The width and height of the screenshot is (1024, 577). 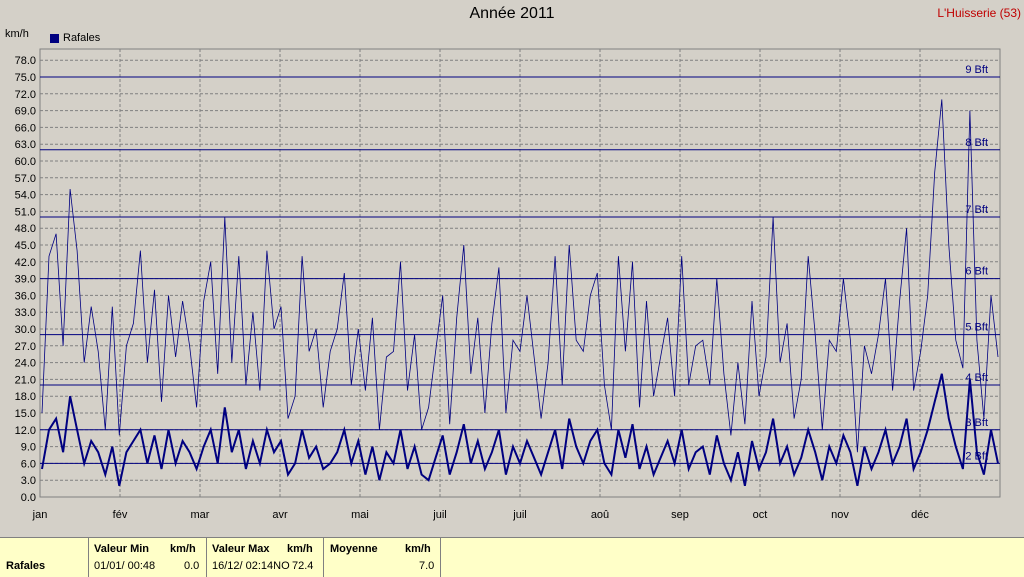 What do you see at coordinates (120, 515) in the screenshot?
I see `x-tick-label: fév` at bounding box center [120, 515].